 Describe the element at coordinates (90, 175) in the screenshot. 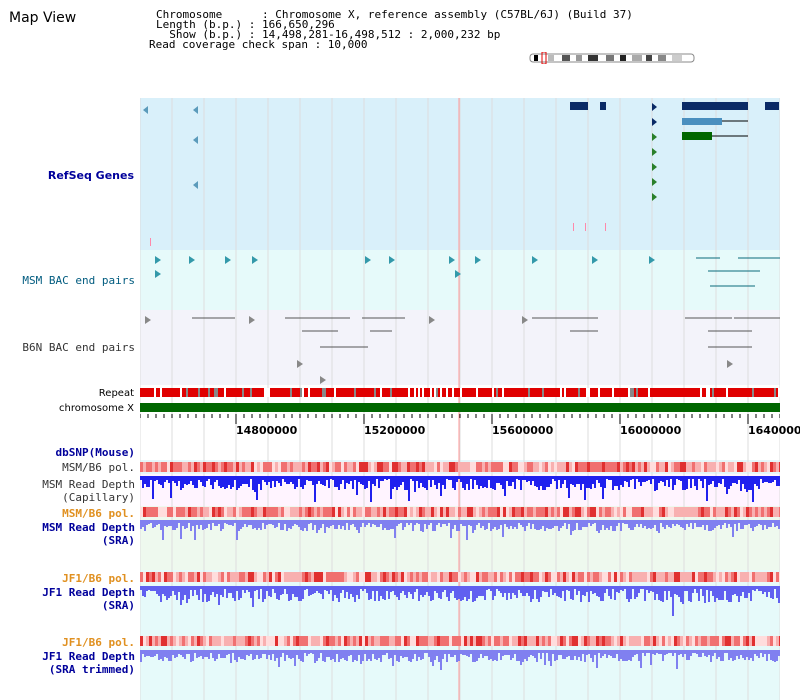

I see `track-label-refseq: RefSeq Genes` at that location.